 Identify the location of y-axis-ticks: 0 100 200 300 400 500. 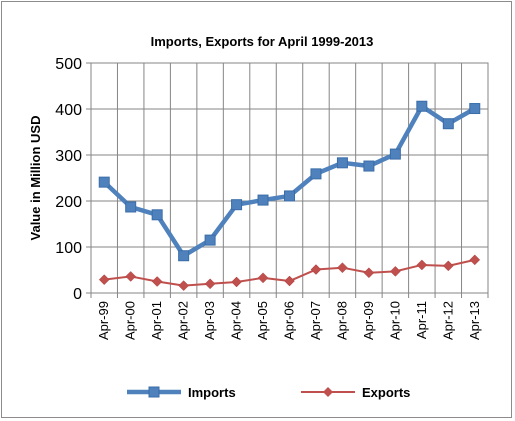
(68, 179).